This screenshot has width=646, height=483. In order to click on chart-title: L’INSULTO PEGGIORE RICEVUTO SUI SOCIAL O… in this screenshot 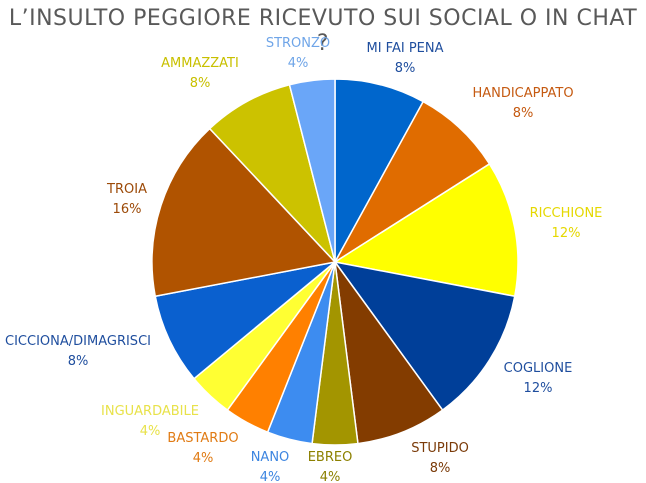, I will do `click(323, 31)`.